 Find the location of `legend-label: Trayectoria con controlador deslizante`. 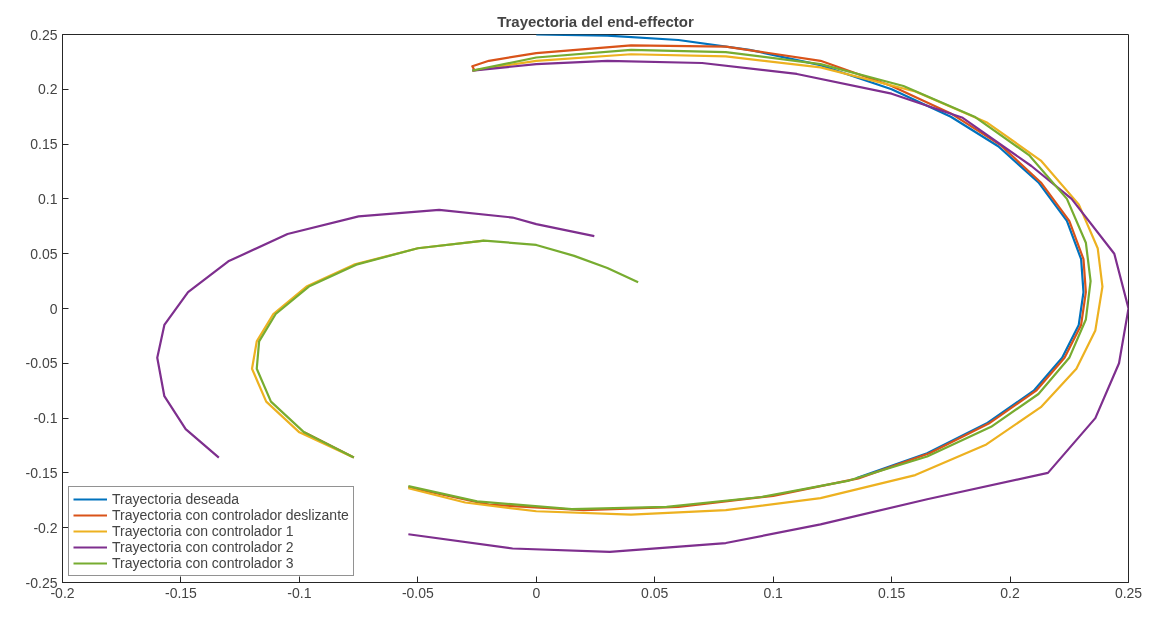

legend-label: Trayectoria con controlador deslizante is located at coordinates (230, 515).